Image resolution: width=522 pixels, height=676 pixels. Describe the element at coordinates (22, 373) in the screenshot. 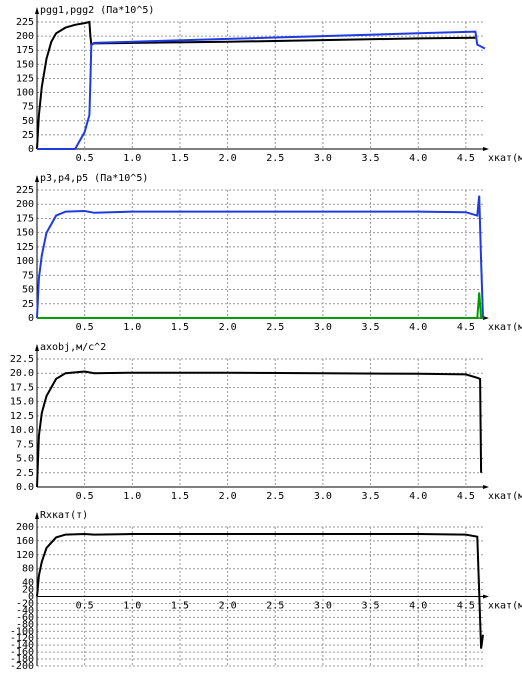

I see `y-tick-label: 20.0` at that location.